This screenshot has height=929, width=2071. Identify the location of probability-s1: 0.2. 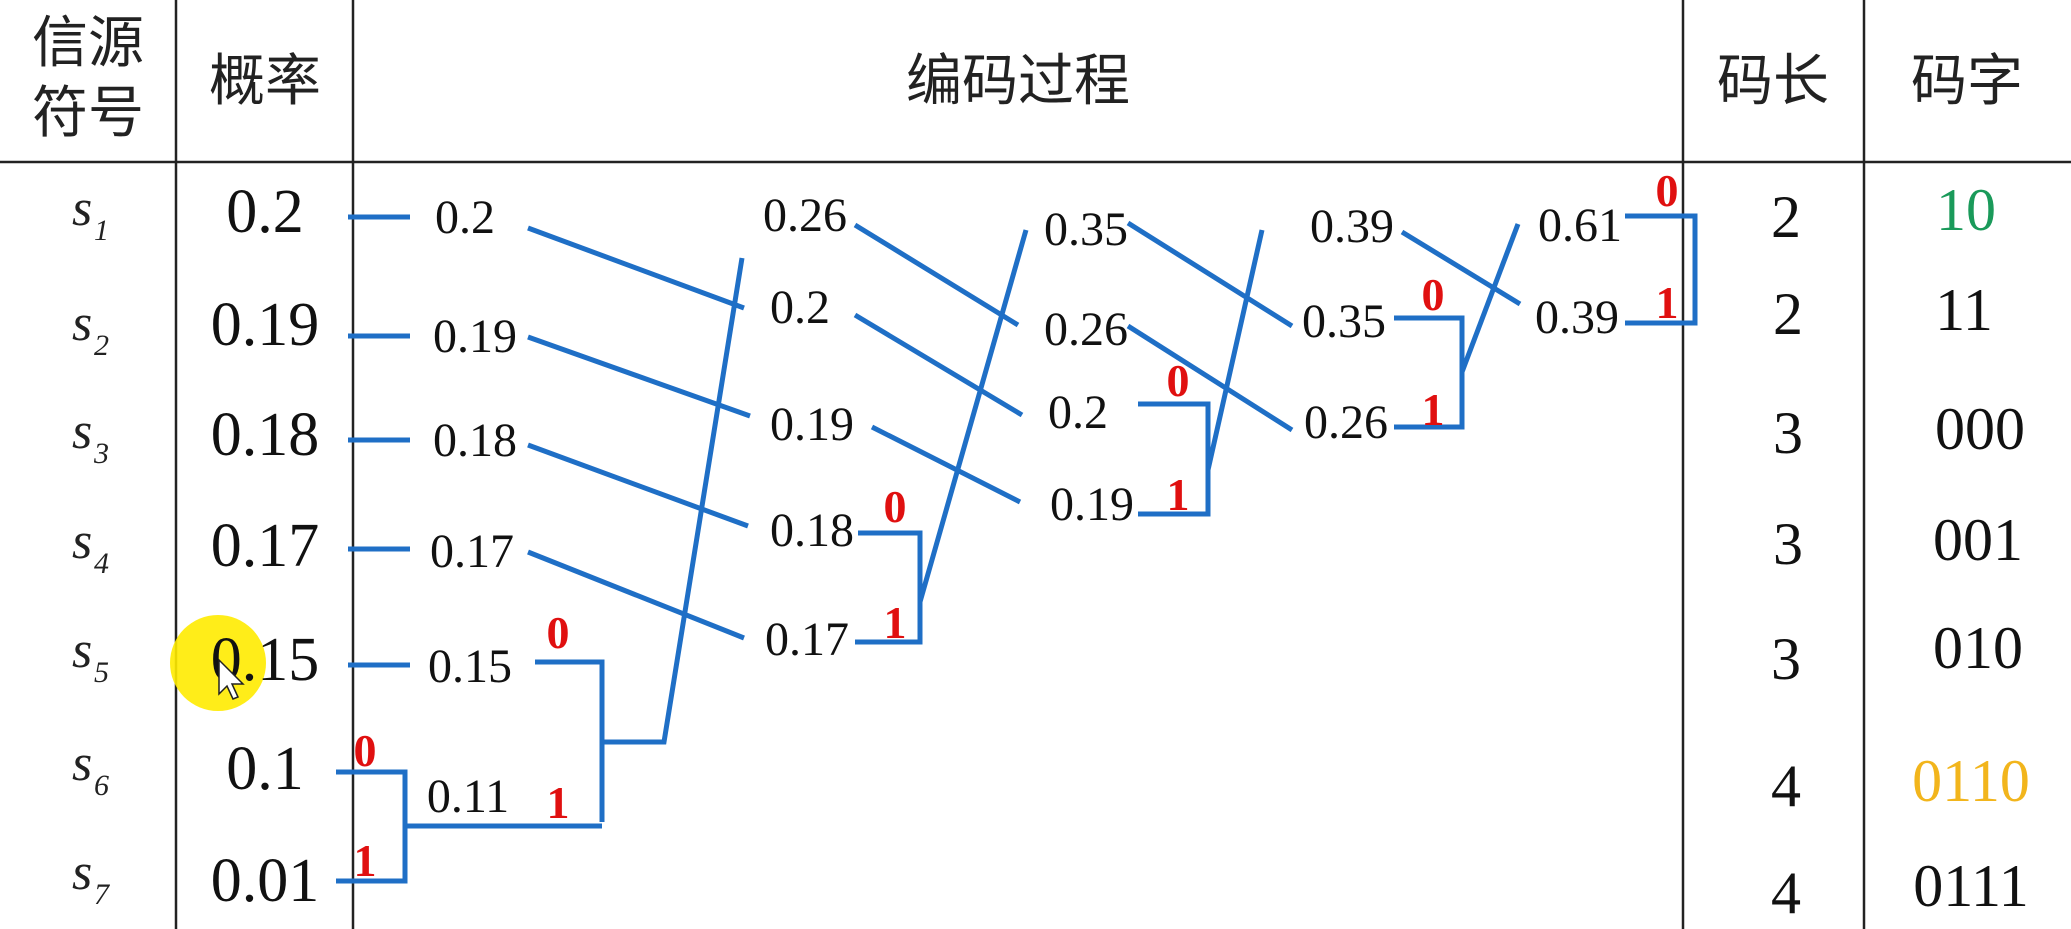
(265, 212).